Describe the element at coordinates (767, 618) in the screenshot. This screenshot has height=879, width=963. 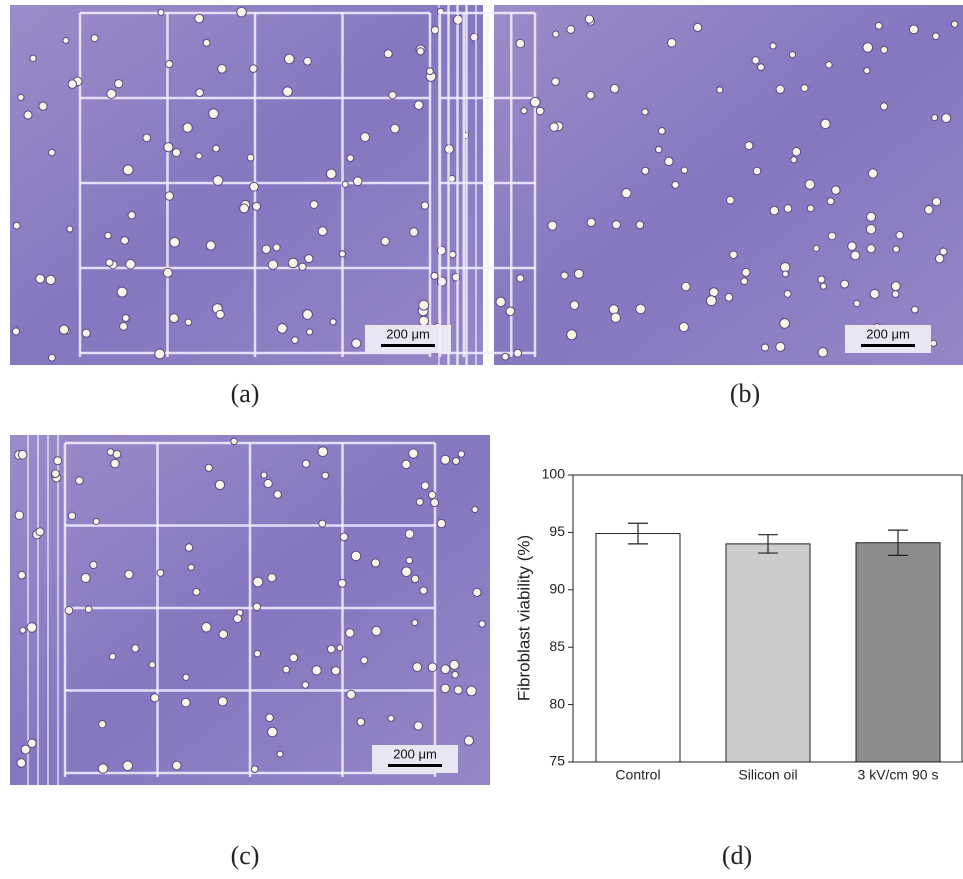
I see `plot-frame` at that location.